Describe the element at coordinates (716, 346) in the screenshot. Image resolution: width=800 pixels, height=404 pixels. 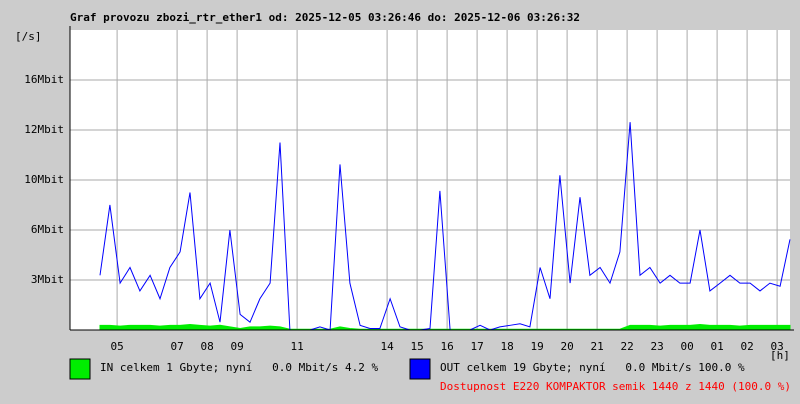
I see `x-tick-label: 01` at that location.